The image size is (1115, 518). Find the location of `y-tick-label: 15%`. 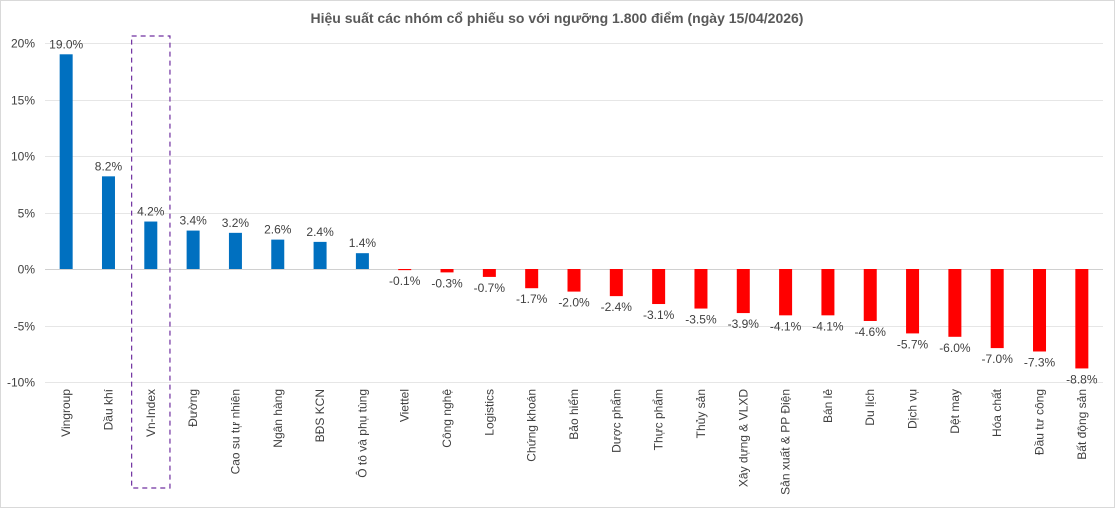

y-tick-label: 15% is located at coordinates (23, 101).